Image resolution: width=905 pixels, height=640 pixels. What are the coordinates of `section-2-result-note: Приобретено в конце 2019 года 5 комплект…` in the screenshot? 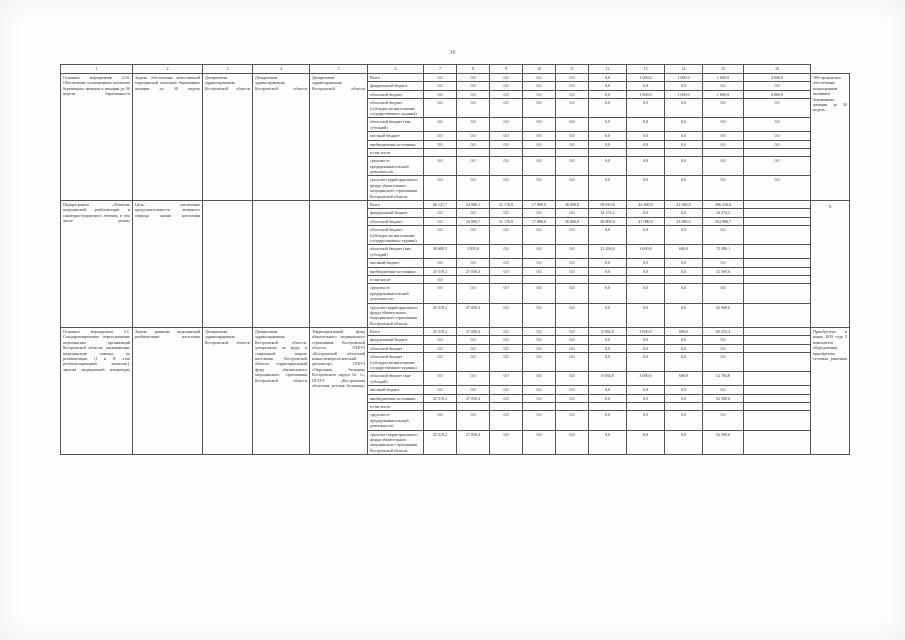 It's located at (830, 391).